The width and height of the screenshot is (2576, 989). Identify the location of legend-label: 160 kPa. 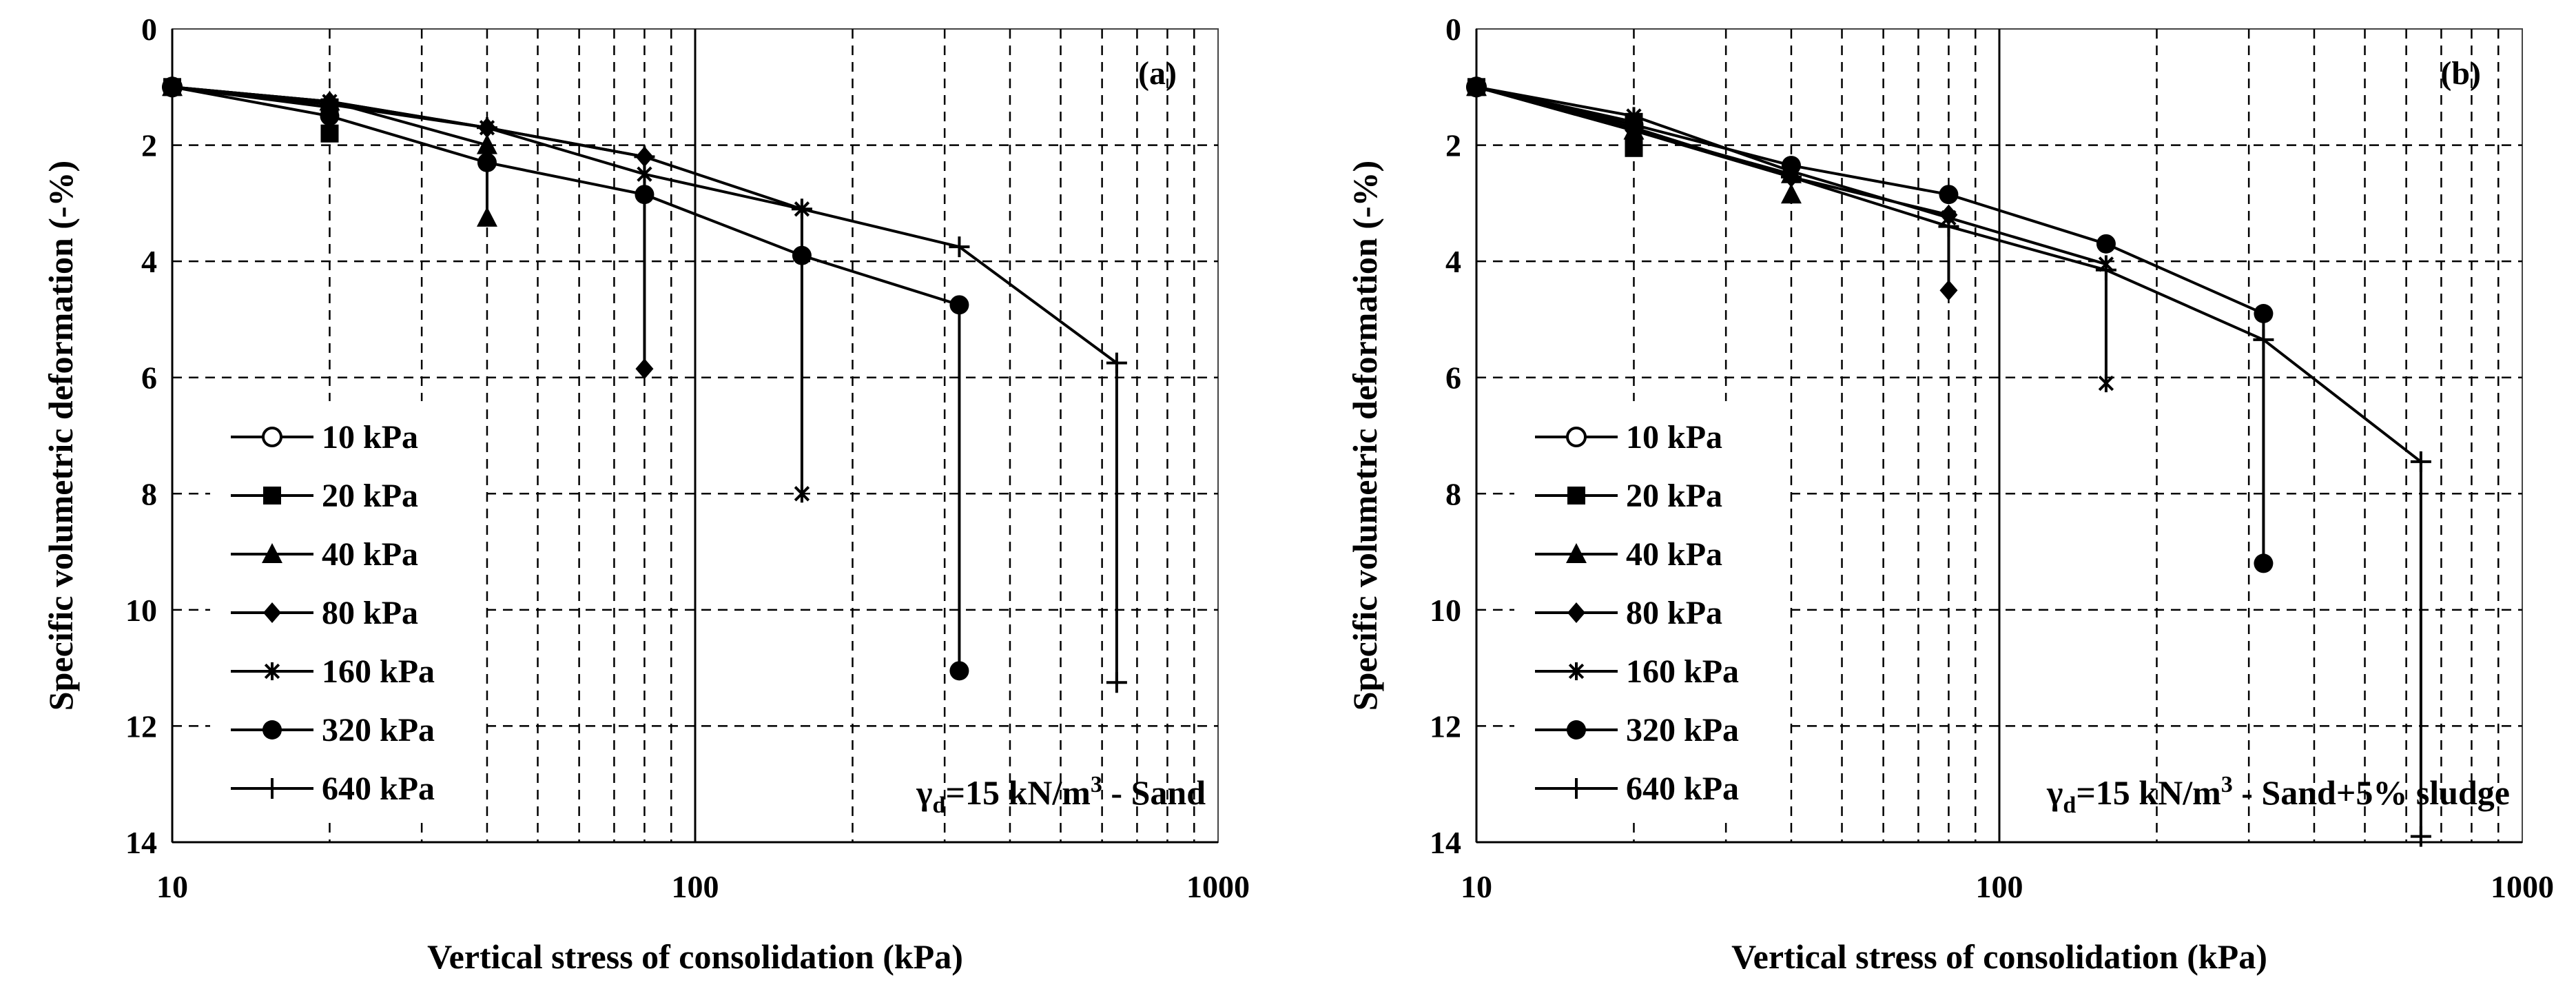
(379, 671).